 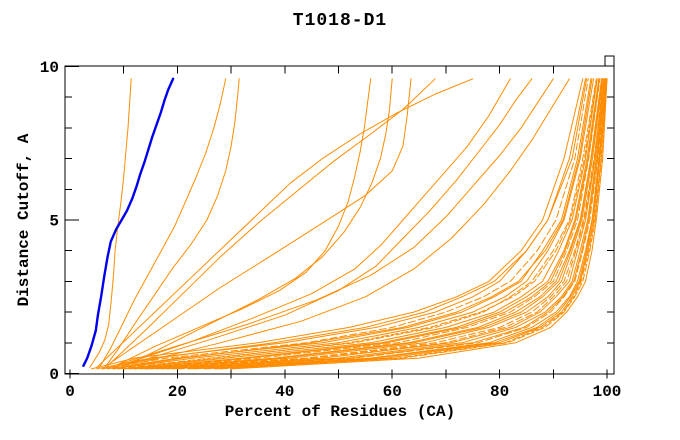 I want to click on plot-title: T1018-D1, so click(x=340, y=21).